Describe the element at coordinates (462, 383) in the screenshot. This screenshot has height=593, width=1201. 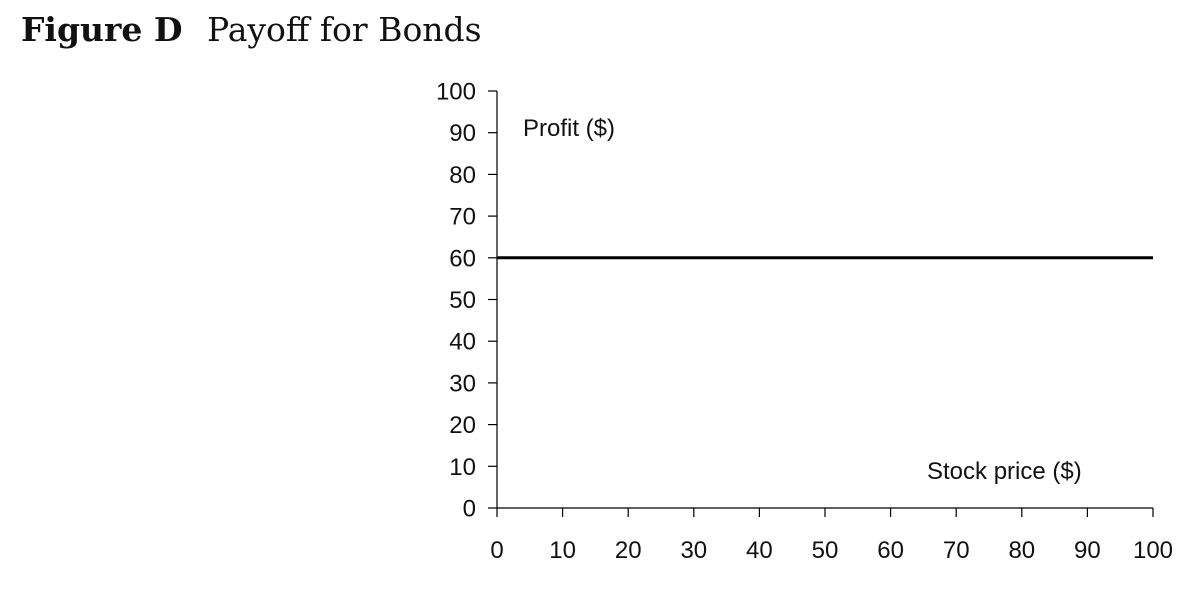
I see `y-tick-label: 30` at that location.